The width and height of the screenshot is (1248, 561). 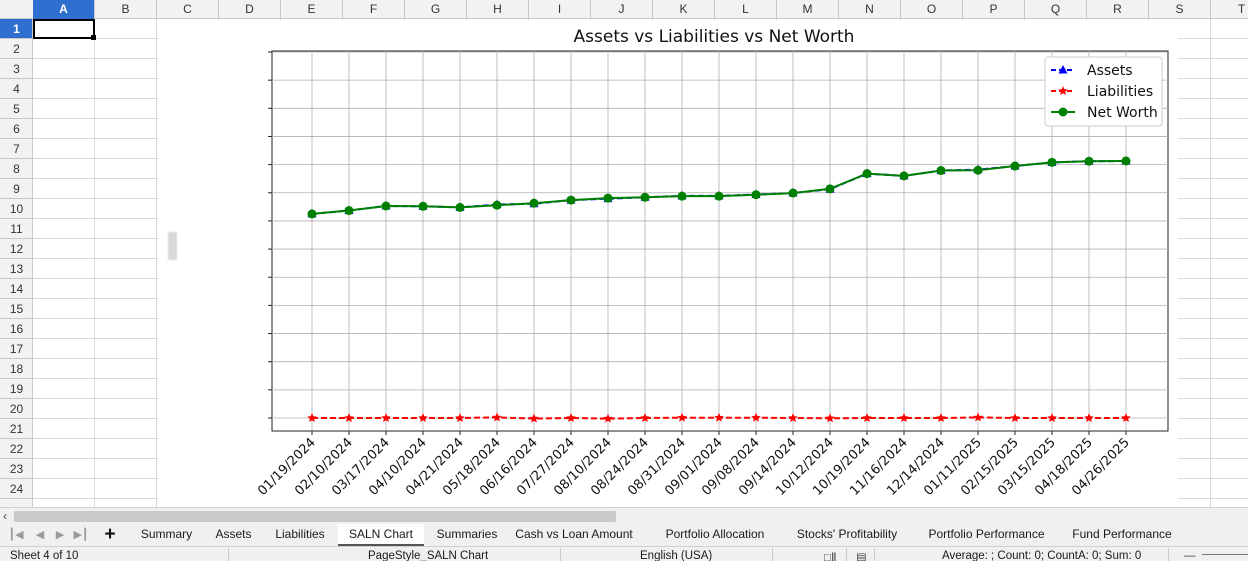 What do you see at coordinates (16, 29) in the screenshot?
I see `row-header-1: 1` at bounding box center [16, 29].